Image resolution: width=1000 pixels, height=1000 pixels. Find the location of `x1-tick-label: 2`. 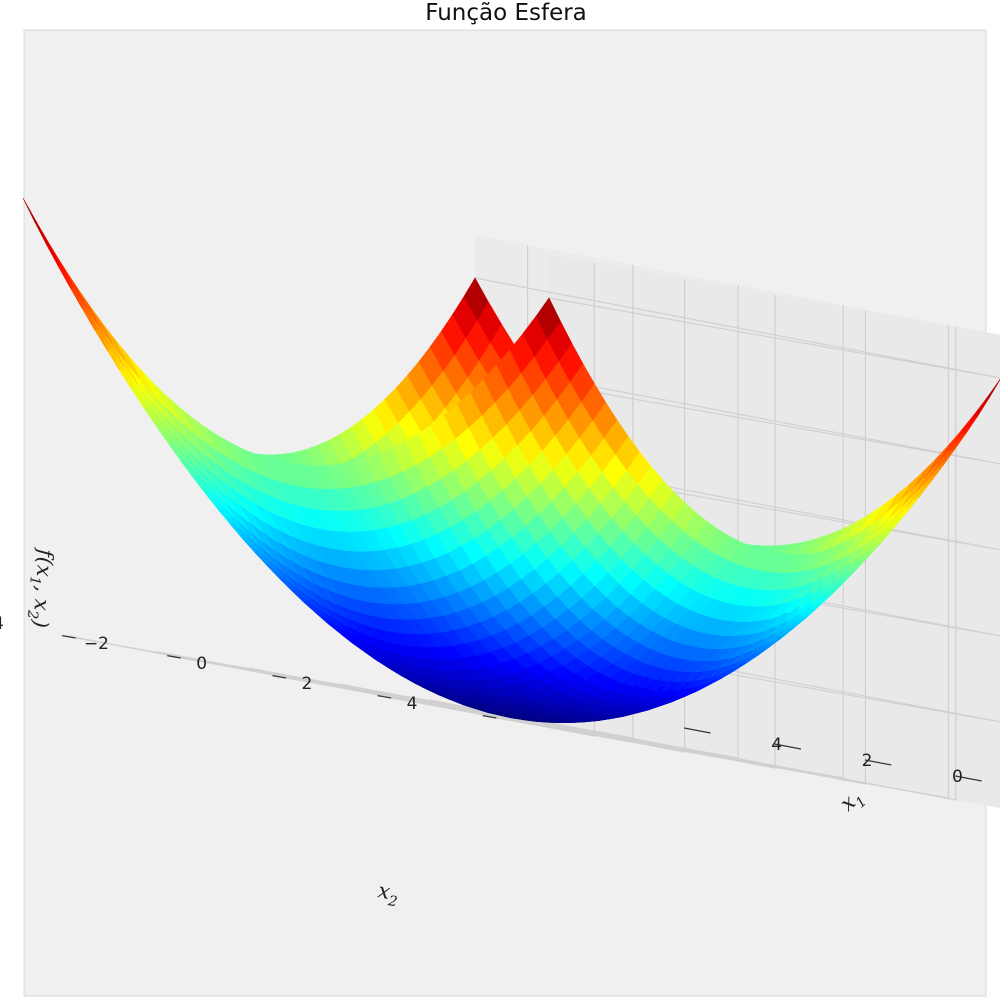

x1-tick-label: 2 is located at coordinates (867, 761).